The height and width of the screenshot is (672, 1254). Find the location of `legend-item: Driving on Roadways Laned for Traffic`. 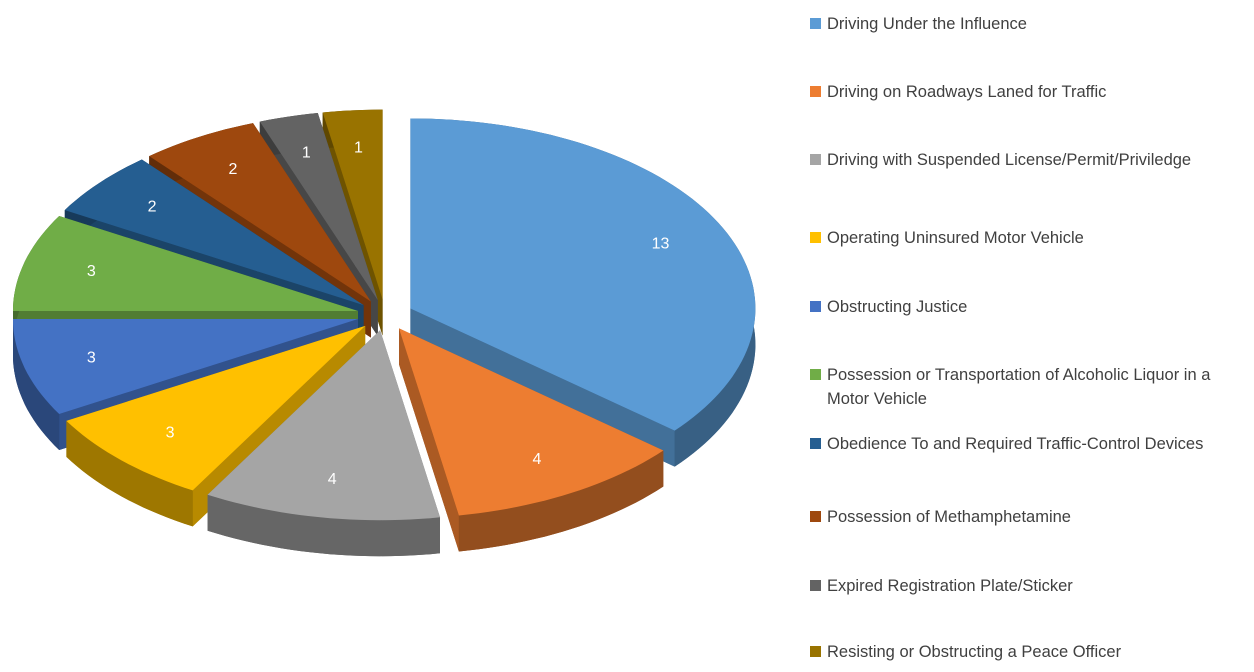

legend-item: Driving on Roadways Laned for Traffic is located at coordinates (1030, 92).